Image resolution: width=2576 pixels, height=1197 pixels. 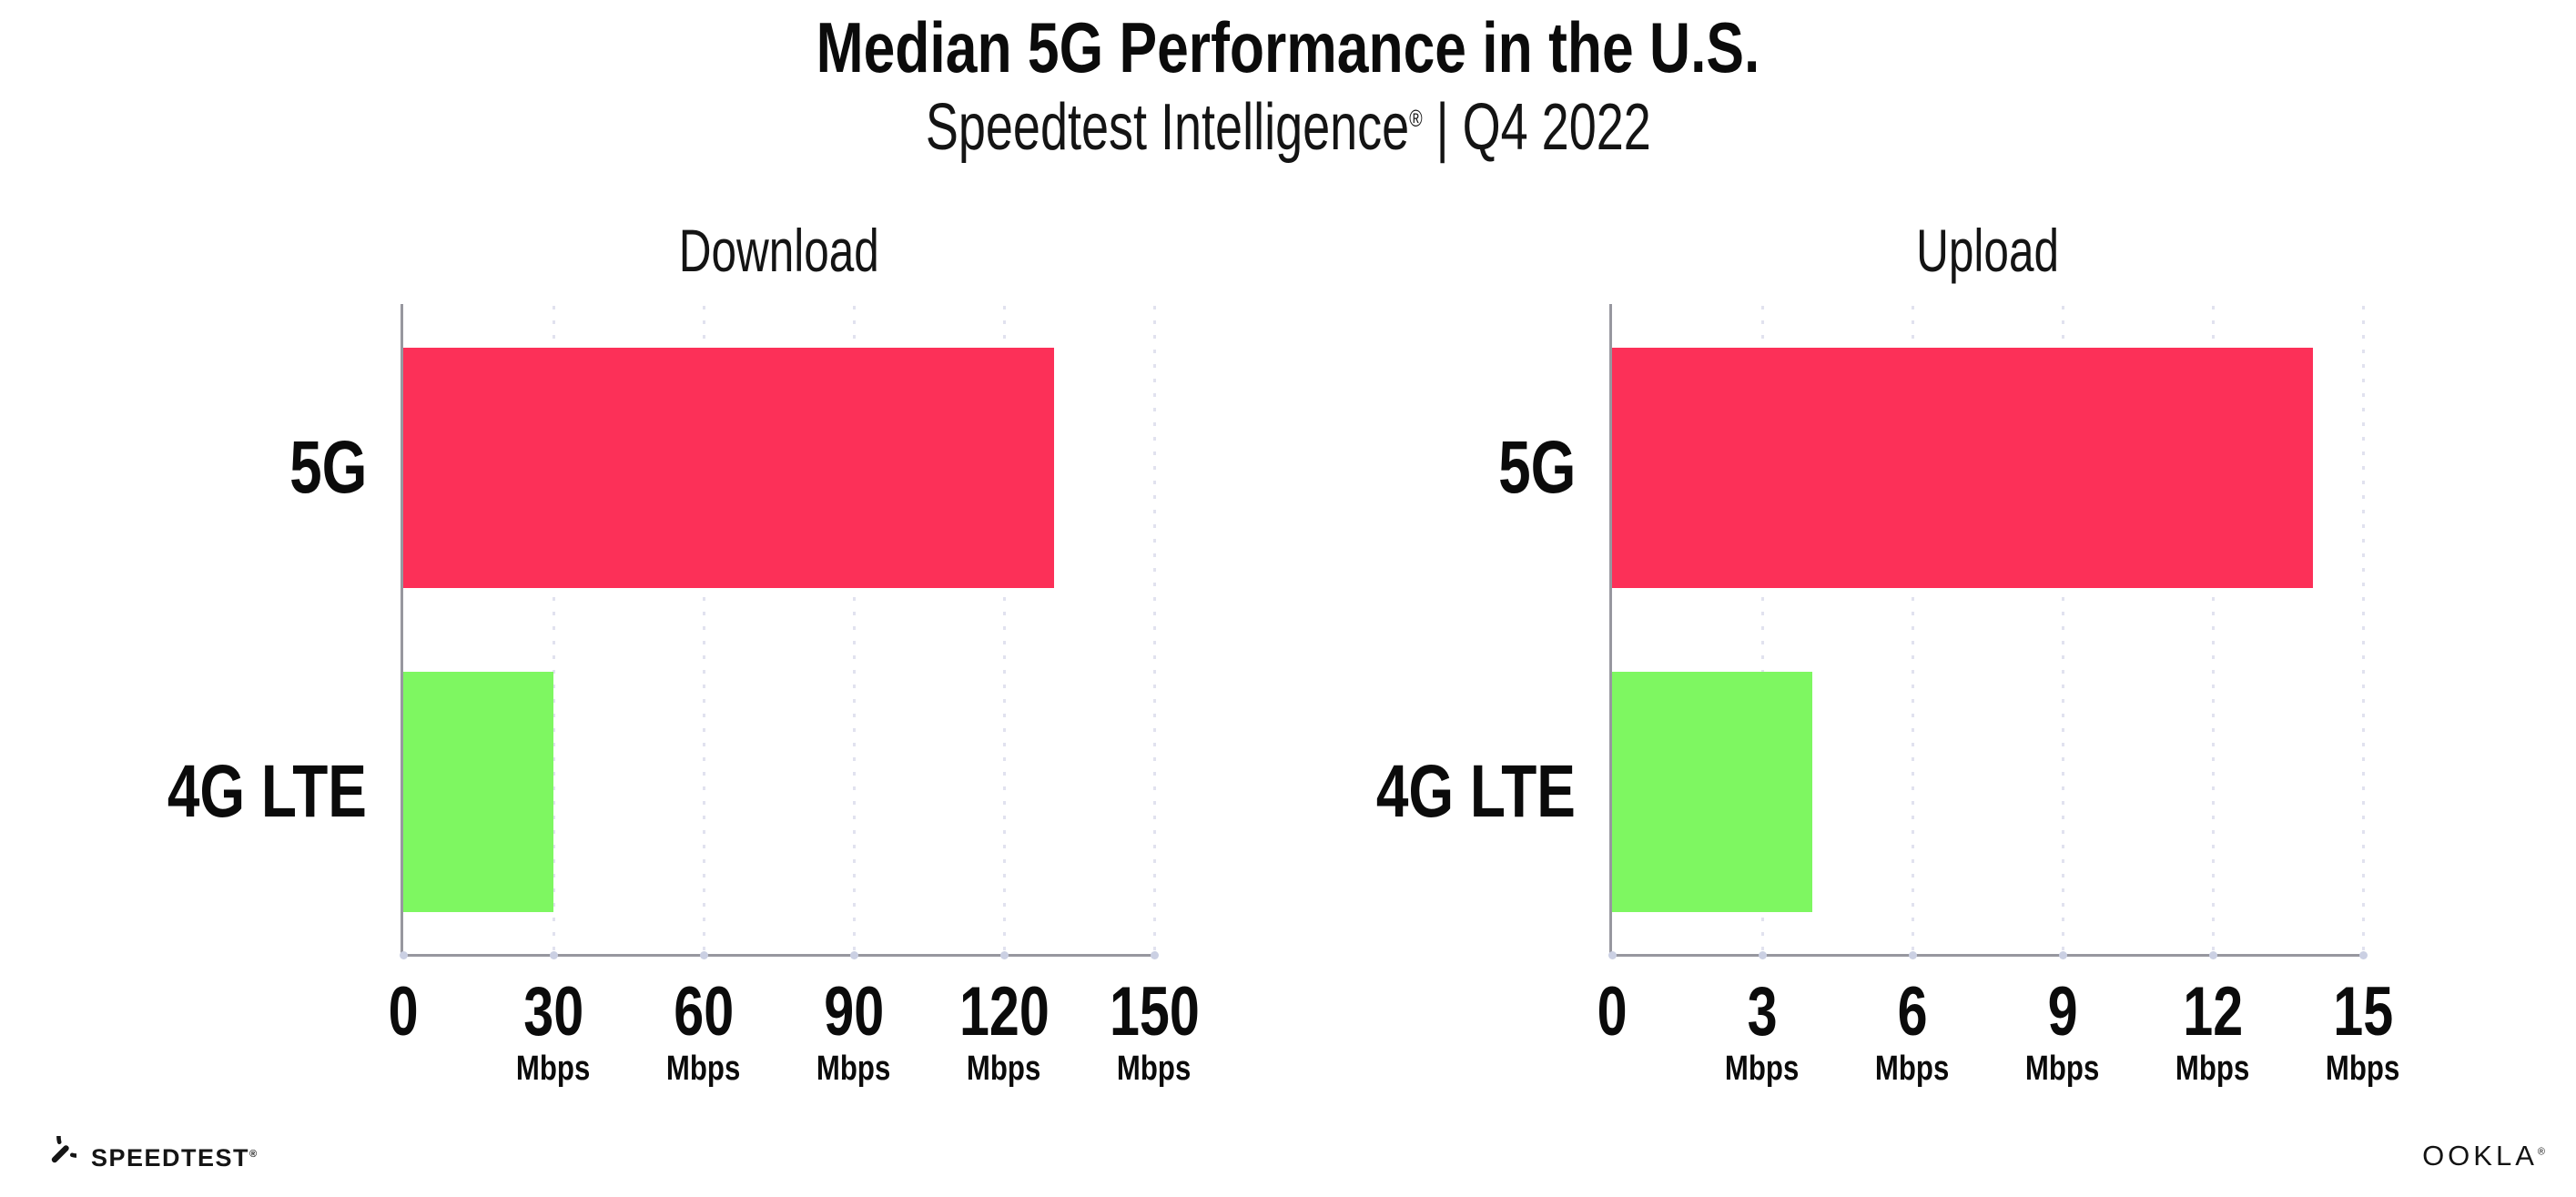 What do you see at coordinates (170, 1157) in the screenshot?
I see `speedtest-label: SPEEDTEST` at bounding box center [170, 1157].